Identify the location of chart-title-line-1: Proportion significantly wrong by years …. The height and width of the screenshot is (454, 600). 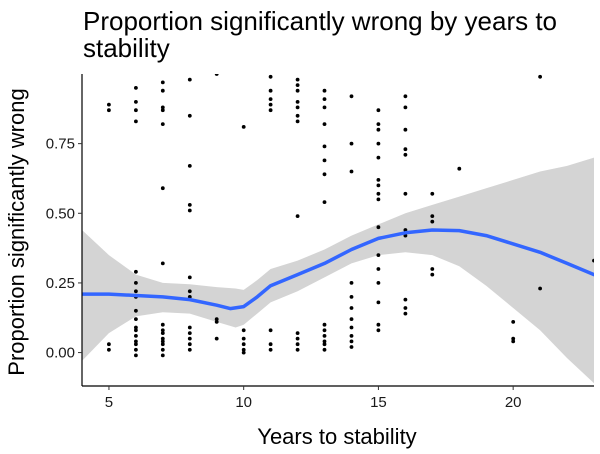
(320, 21).